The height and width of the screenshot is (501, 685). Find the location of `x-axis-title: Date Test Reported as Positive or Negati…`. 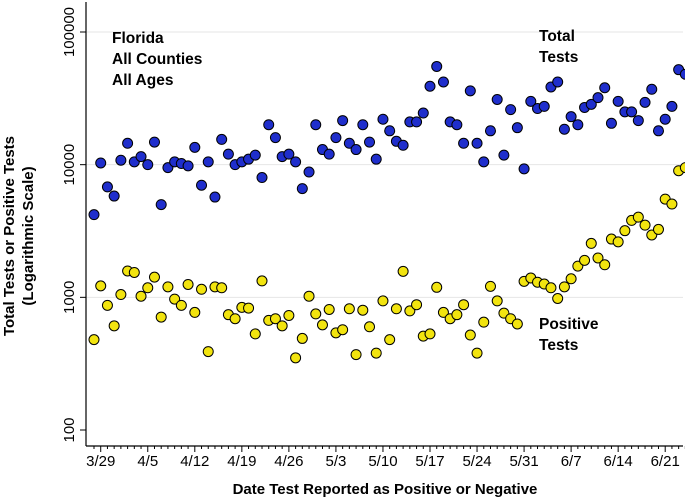

x-axis-title: Date Test Reported as Positive or Negati… is located at coordinates (385, 489).